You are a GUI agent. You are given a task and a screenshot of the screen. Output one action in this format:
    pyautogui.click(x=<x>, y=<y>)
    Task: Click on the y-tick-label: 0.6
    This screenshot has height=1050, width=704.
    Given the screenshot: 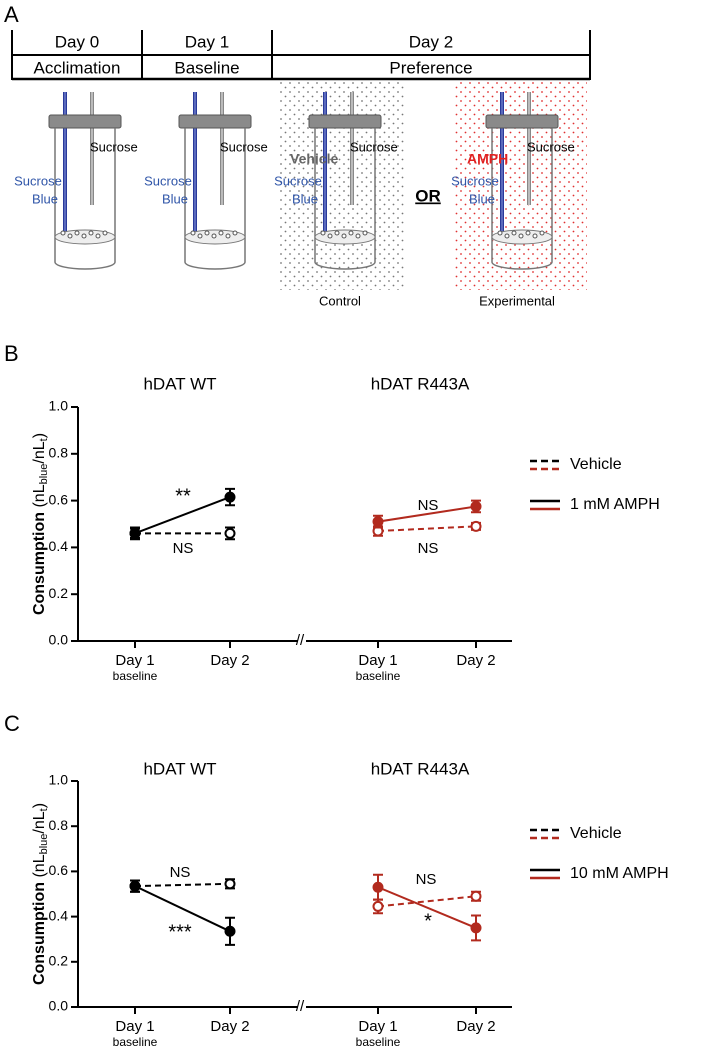 What is the action you would take?
    pyautogui.click(x=59, y=499)
    